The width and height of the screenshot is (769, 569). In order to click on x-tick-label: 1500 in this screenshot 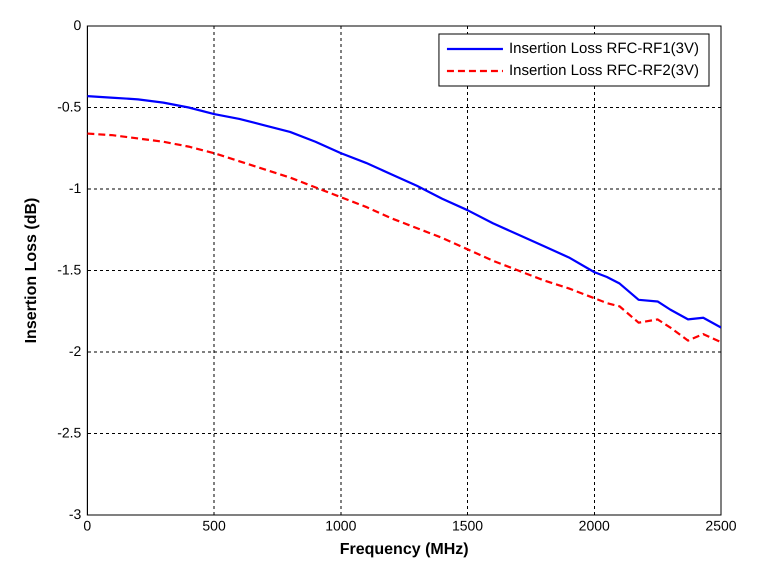, I will do `click(468, 525)`.